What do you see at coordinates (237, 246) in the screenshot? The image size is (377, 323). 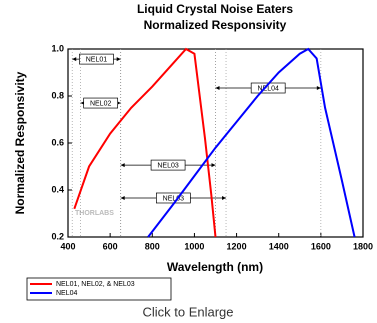 I see `x-tick-label: 1200` at bounding box center [237, 246].